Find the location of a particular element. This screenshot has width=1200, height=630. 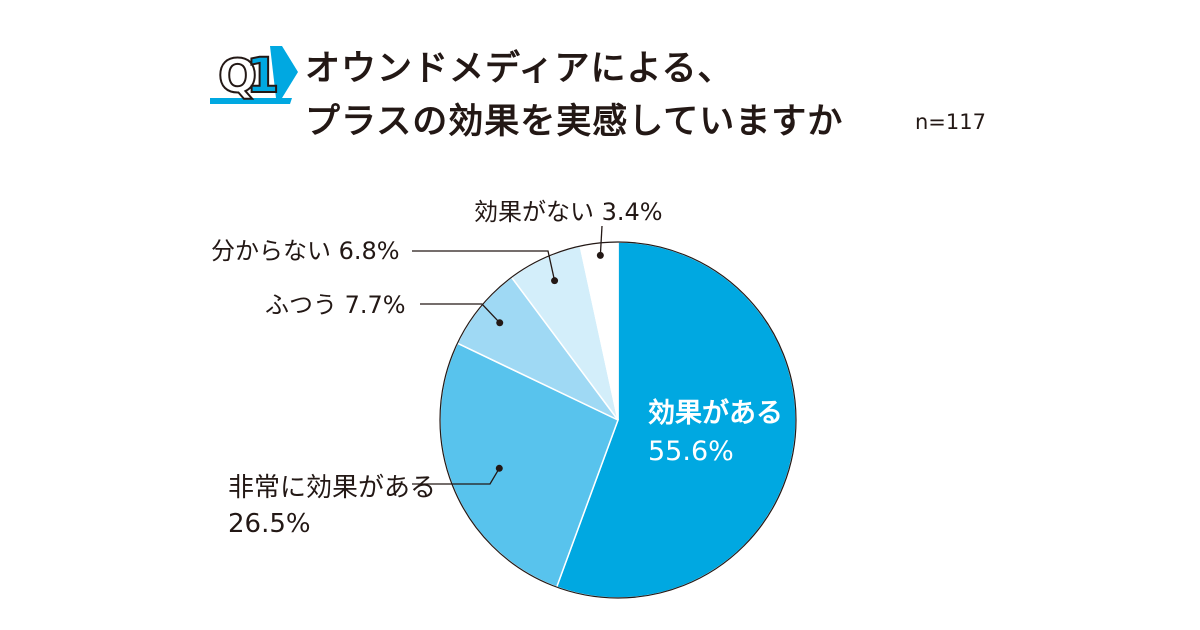

slice-value-very-effective: 26.5% is located at coordinates (269, 524).